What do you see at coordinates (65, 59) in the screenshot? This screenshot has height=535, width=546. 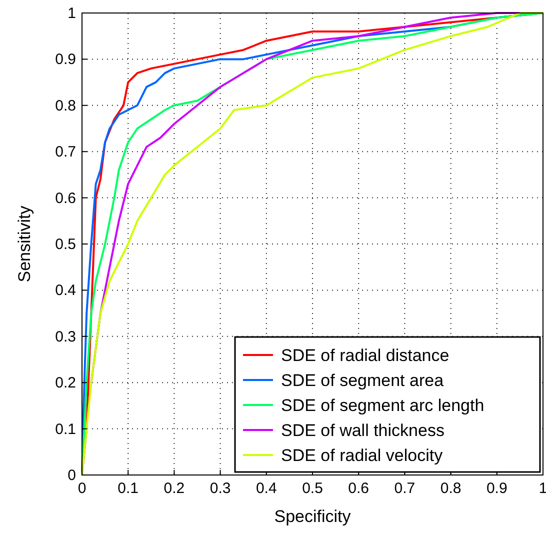 I see `y-tick-label: 0.9` at bounding box center [65, 59].